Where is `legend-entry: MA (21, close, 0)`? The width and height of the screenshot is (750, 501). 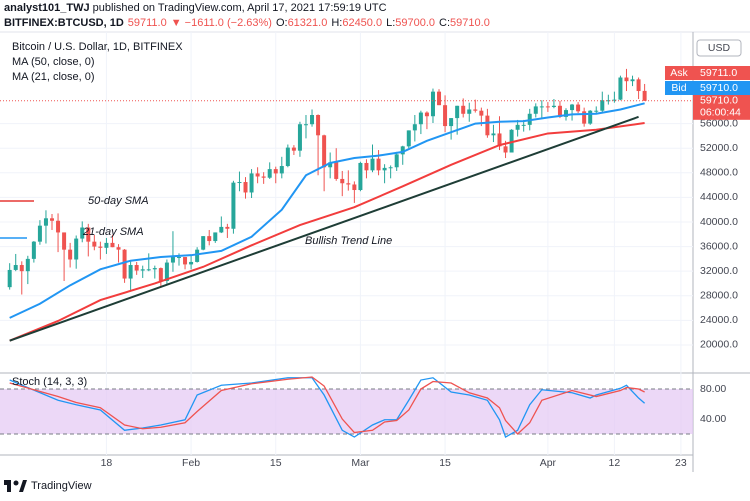 legend-entry: MA (21, close, 0) is located at coordinates (53, 77).